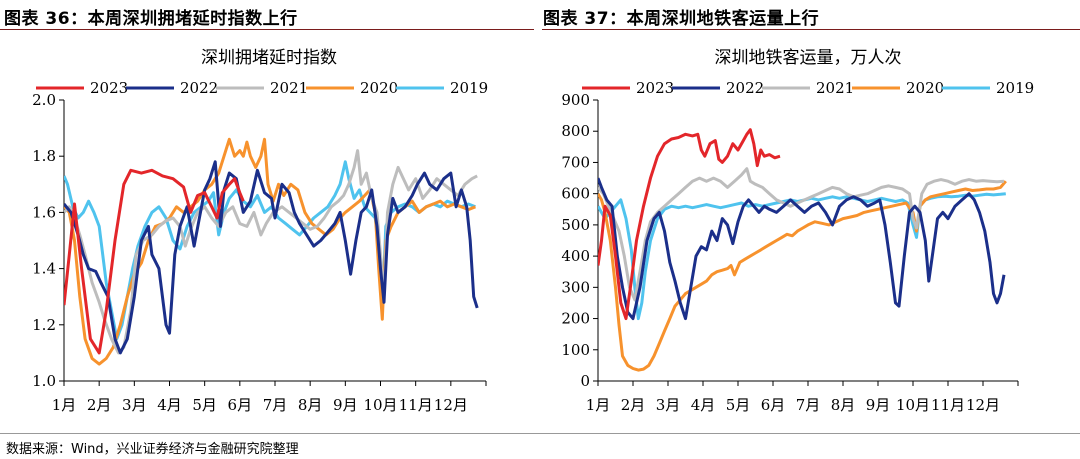 This screenshot has width=1080, height=459. Describe the element at coordinates (811, 29) in the screenshot. I see `title-rule-right` at that location.